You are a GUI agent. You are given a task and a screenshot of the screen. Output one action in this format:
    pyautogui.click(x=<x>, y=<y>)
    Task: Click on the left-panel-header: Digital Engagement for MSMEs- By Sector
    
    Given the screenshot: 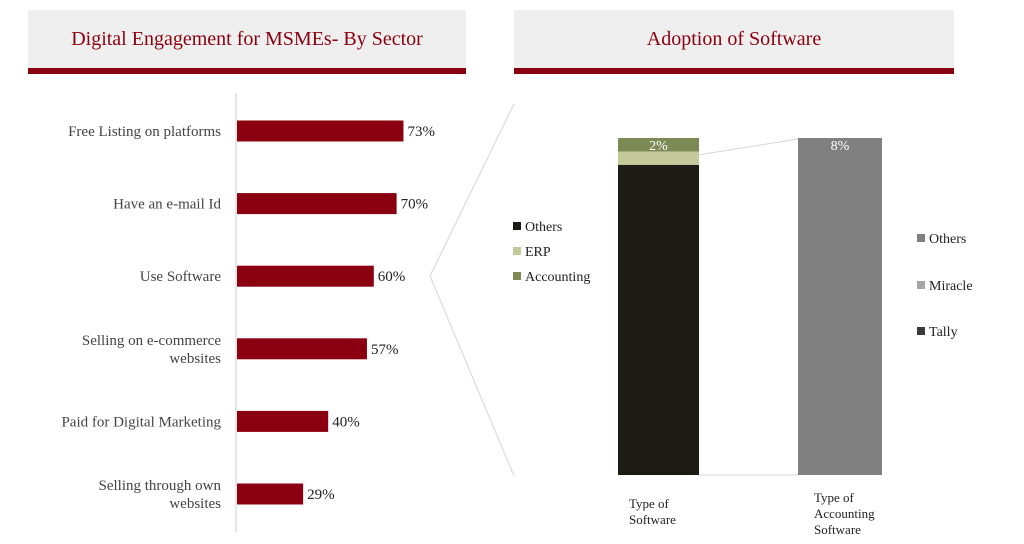 What is the action you would take?
    pyautogui.click(x=247, y=42)
    